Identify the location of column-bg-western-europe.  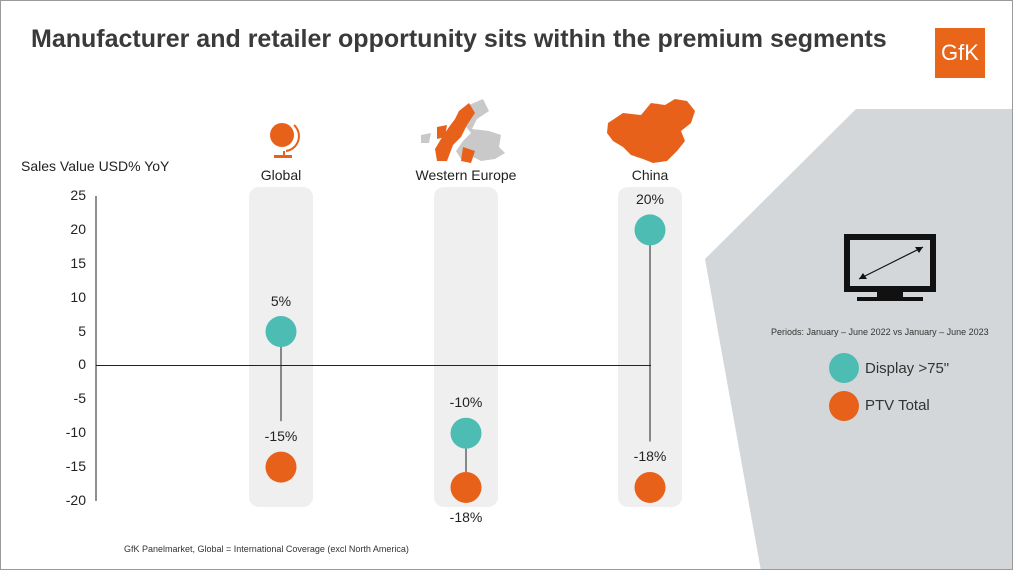
(466, 347).